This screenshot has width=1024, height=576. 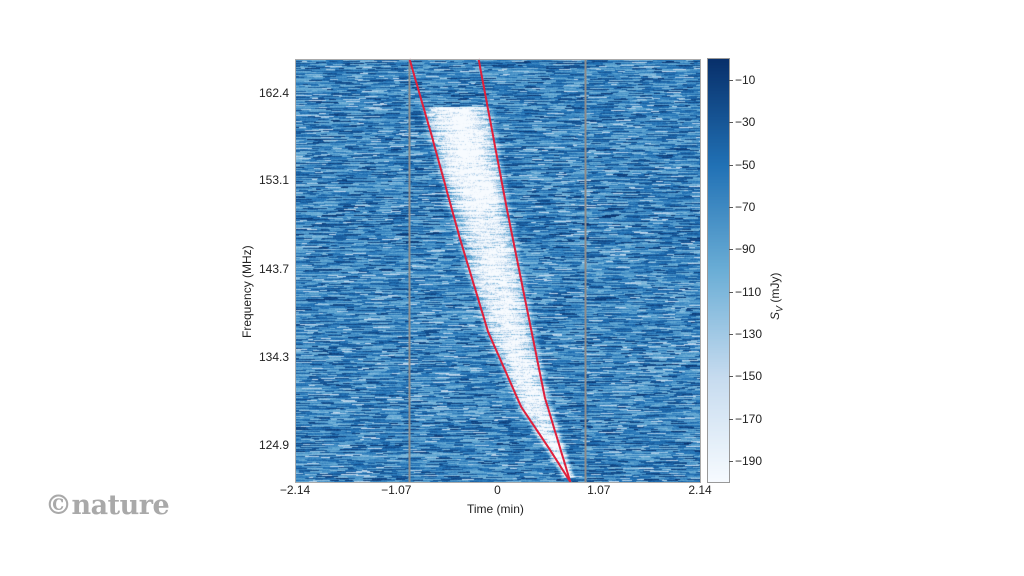 I want to click on colorbar-tick-label: −150, so click(x=749, y=376).